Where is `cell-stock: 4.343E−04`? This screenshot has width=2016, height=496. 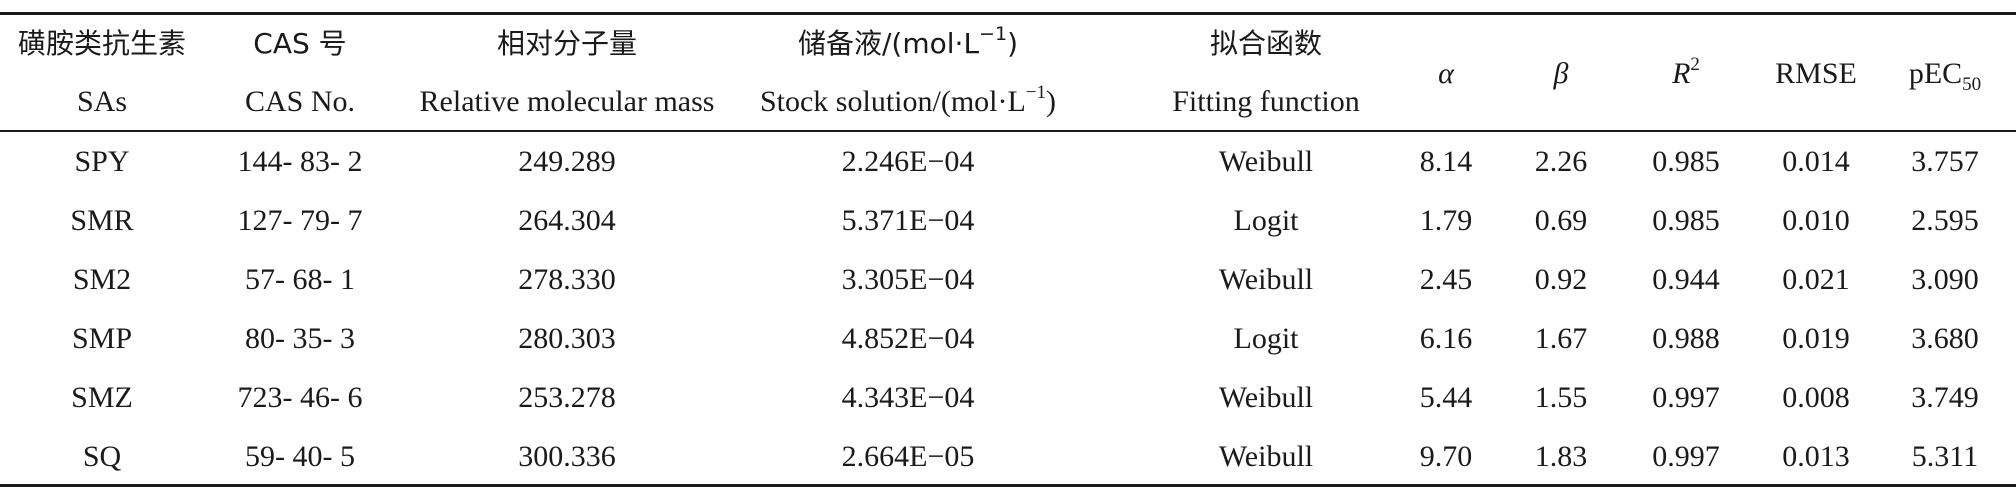
cell-stock: 4.343E−04 is located at coordinates (908, 397).